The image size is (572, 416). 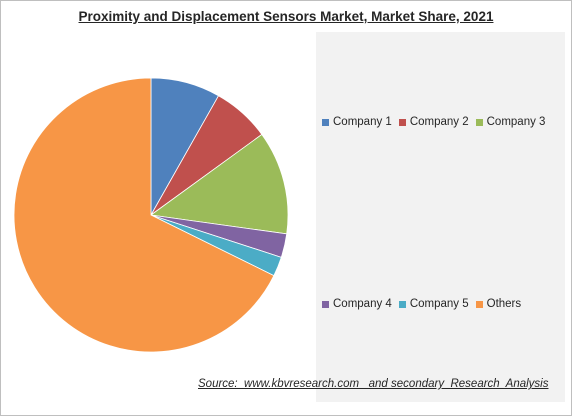 I want to click on legend-label: Company 3, so click(x=516, y=122).